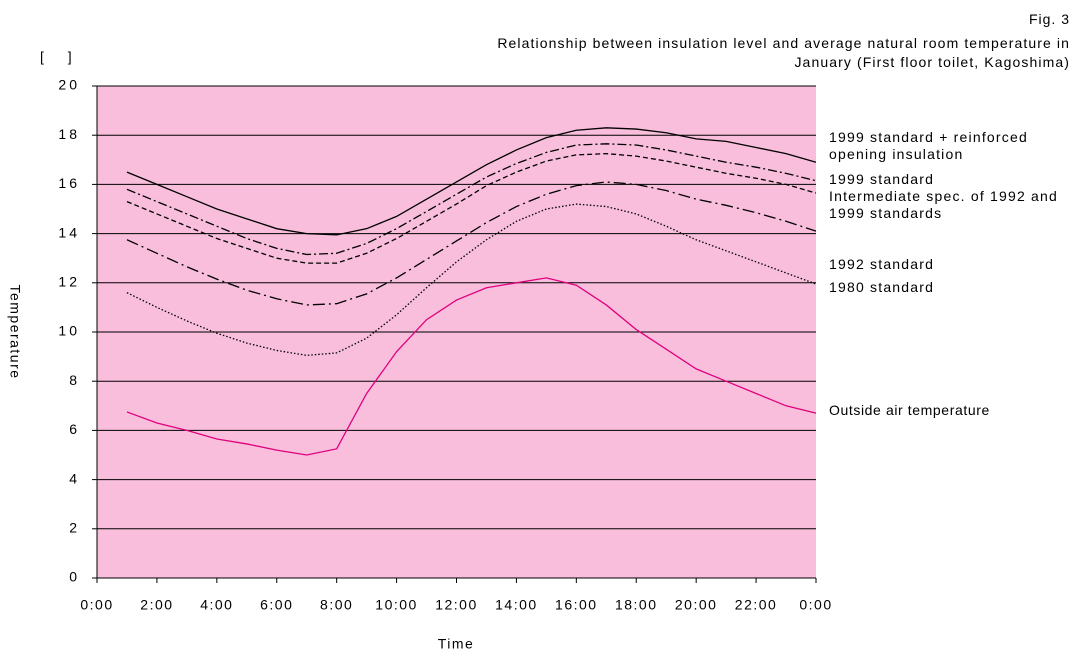 This screenshot has height=652, width=1074. Describe the element at coordinates (74, 380) in the screenshot. I see `y-tick-label: 8` at that location.